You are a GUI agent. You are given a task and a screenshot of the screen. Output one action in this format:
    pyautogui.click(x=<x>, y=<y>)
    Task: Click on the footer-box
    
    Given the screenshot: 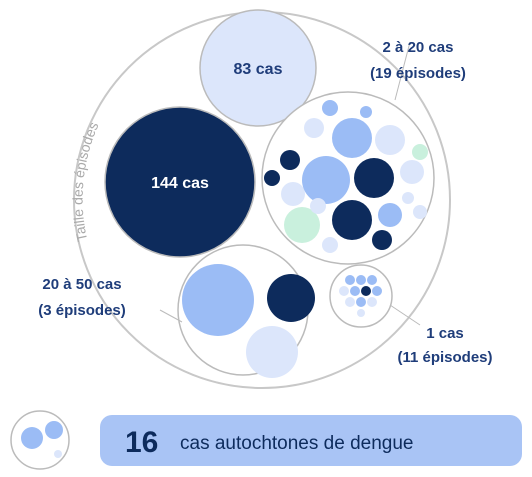 What is the action you would take?
    pyautogui.click(x=311, y=440)
    